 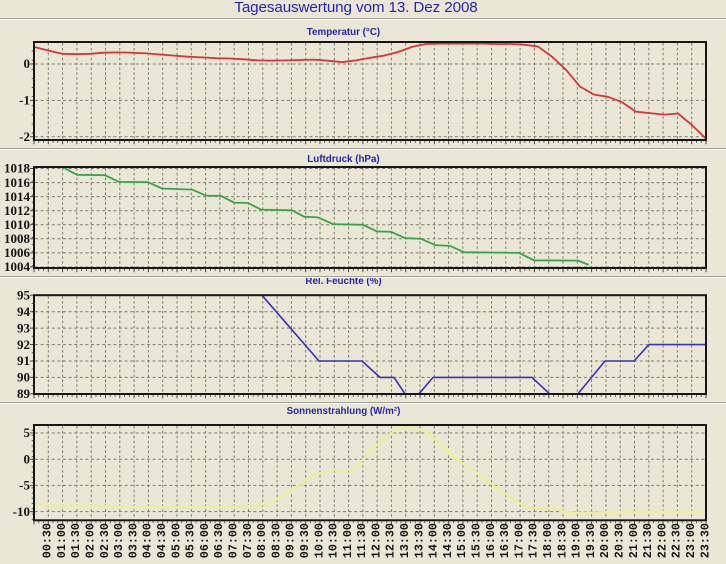 I want to click on svg-text: 11:00, so click(x=348, y=540).